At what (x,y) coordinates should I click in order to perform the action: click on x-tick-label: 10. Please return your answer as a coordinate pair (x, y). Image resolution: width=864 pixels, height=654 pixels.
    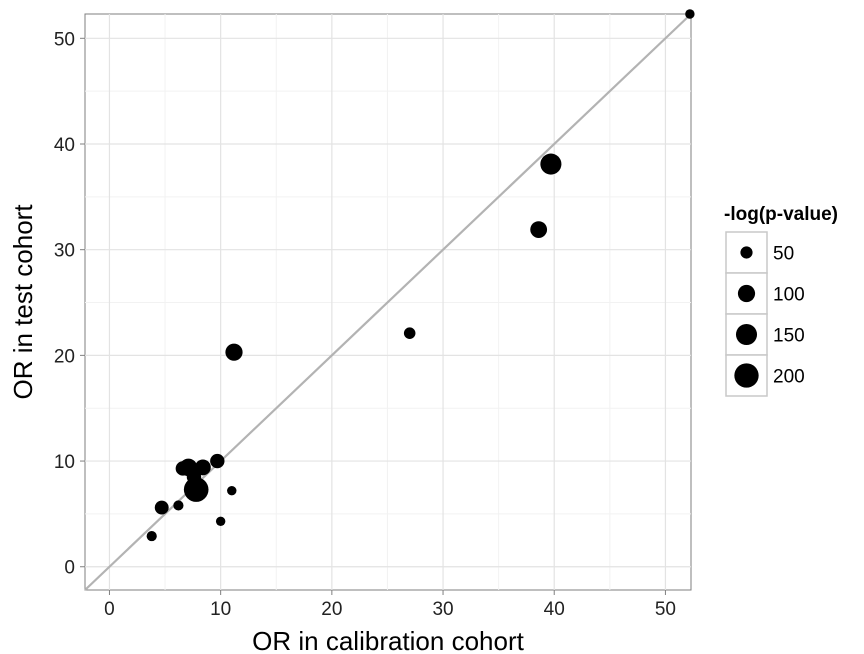
    Looking at the image, I should click on (220, 609).